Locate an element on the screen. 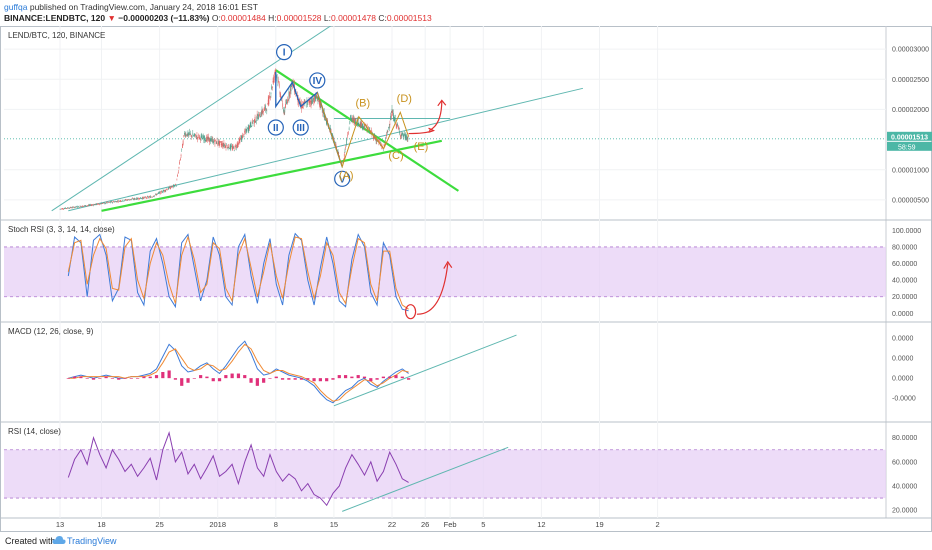 The width and height of the screenshot is (932, 550). wave-label-roman: II is located at coordinates (276, 128).